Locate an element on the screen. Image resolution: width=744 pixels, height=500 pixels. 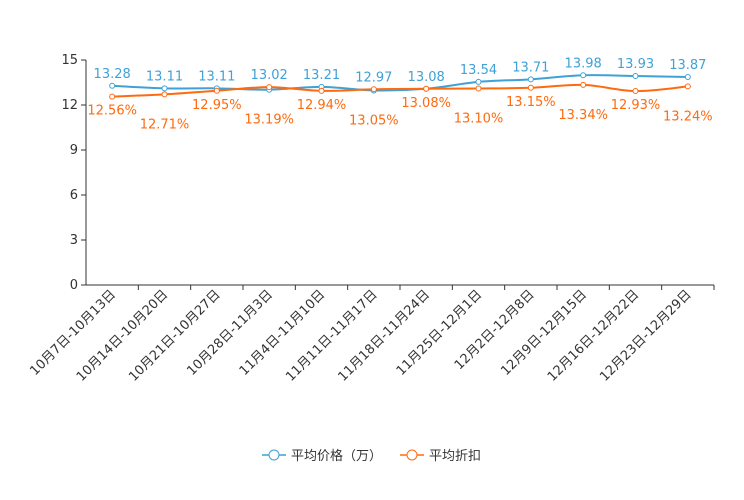
data-label: 13.15% is located at coordinates (531, 102).